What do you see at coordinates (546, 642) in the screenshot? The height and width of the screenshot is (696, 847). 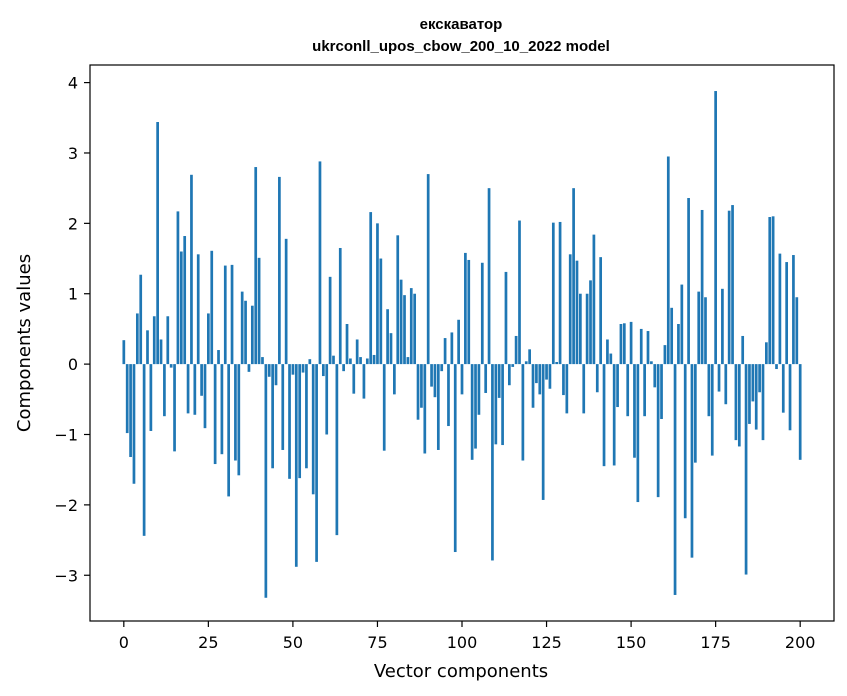 I see `x-tick-label: 125` at bounding box center [546, 642].